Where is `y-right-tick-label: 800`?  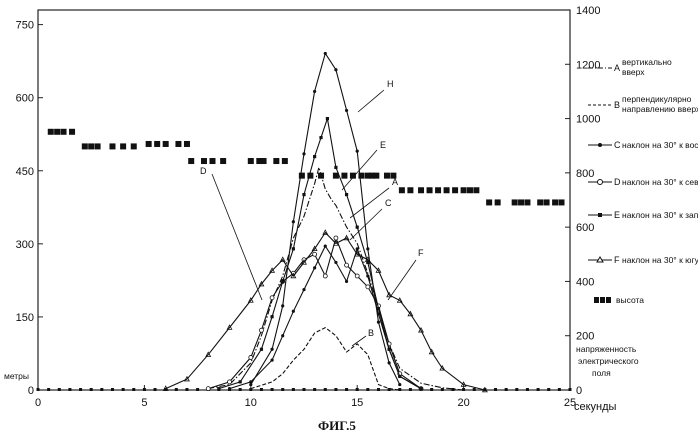
y-right-tick-label: 800 is located at coordinates (585, 174).